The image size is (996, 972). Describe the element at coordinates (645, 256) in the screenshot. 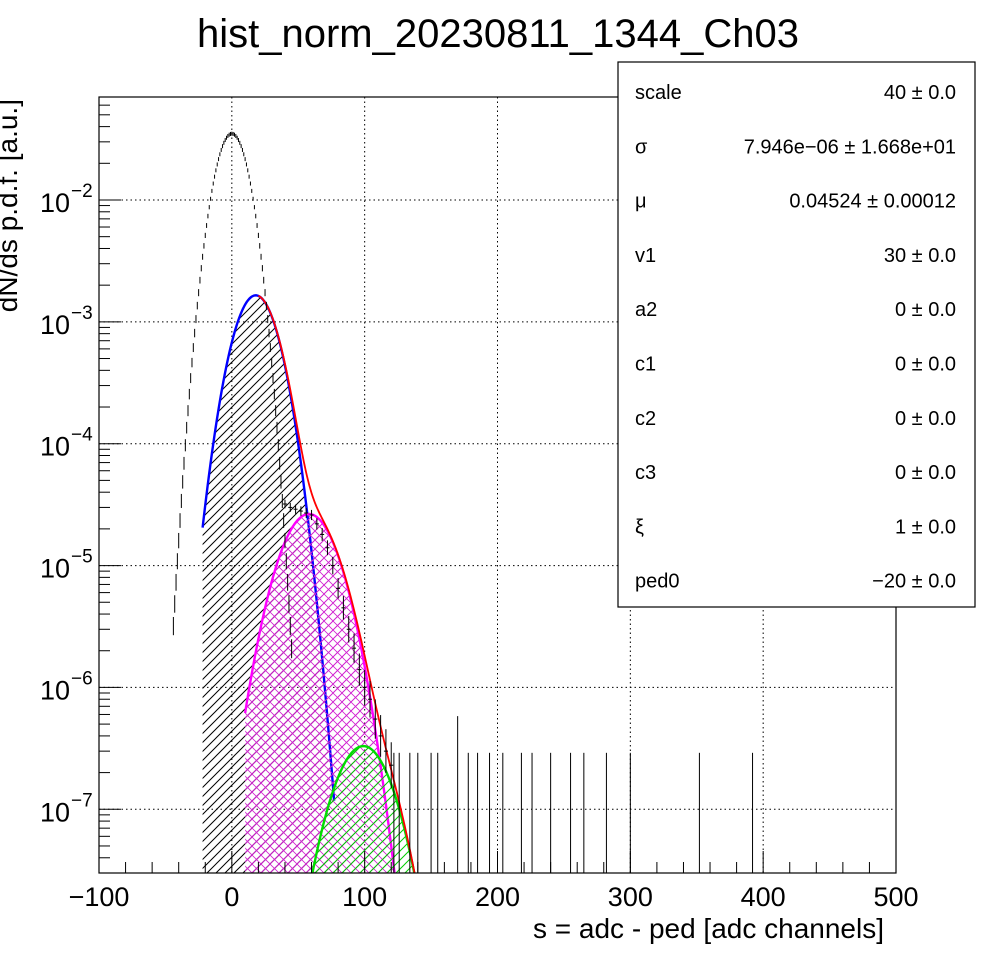

I see `stats-param-name: v1` at that location.